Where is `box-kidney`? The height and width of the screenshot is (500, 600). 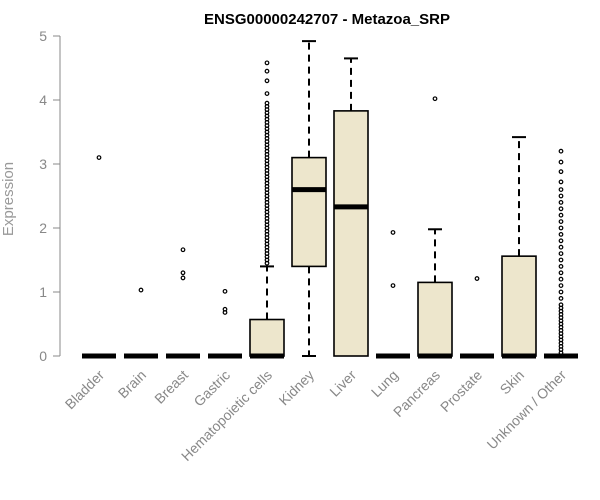 box-kidney is located at coordinates (309, 198).